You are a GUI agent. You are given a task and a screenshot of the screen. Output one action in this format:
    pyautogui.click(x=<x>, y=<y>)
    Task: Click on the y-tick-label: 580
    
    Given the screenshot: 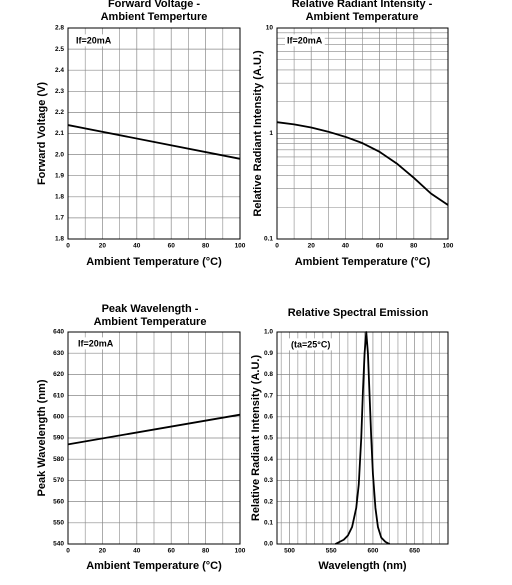 What is the action you would take?
    pyautogui.click(x=58, y=459)
    